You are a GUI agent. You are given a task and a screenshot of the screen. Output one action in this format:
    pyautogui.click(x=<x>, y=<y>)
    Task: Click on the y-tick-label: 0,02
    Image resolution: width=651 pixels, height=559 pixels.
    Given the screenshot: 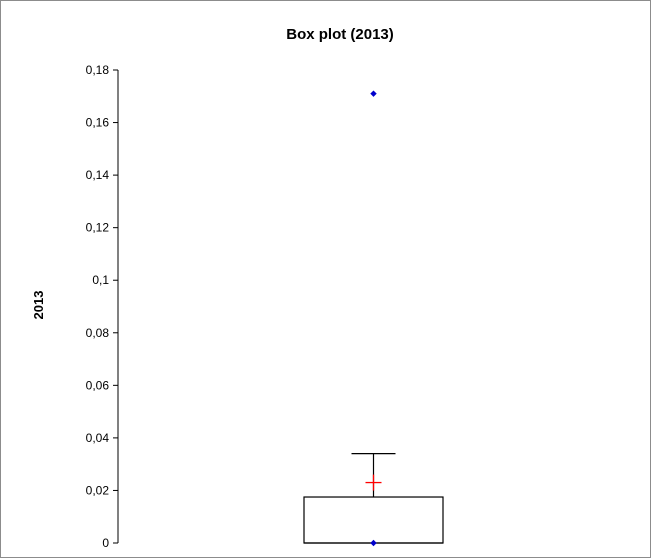 What is the action you would take?
    pyautogui.click(x=98, y=490)
    